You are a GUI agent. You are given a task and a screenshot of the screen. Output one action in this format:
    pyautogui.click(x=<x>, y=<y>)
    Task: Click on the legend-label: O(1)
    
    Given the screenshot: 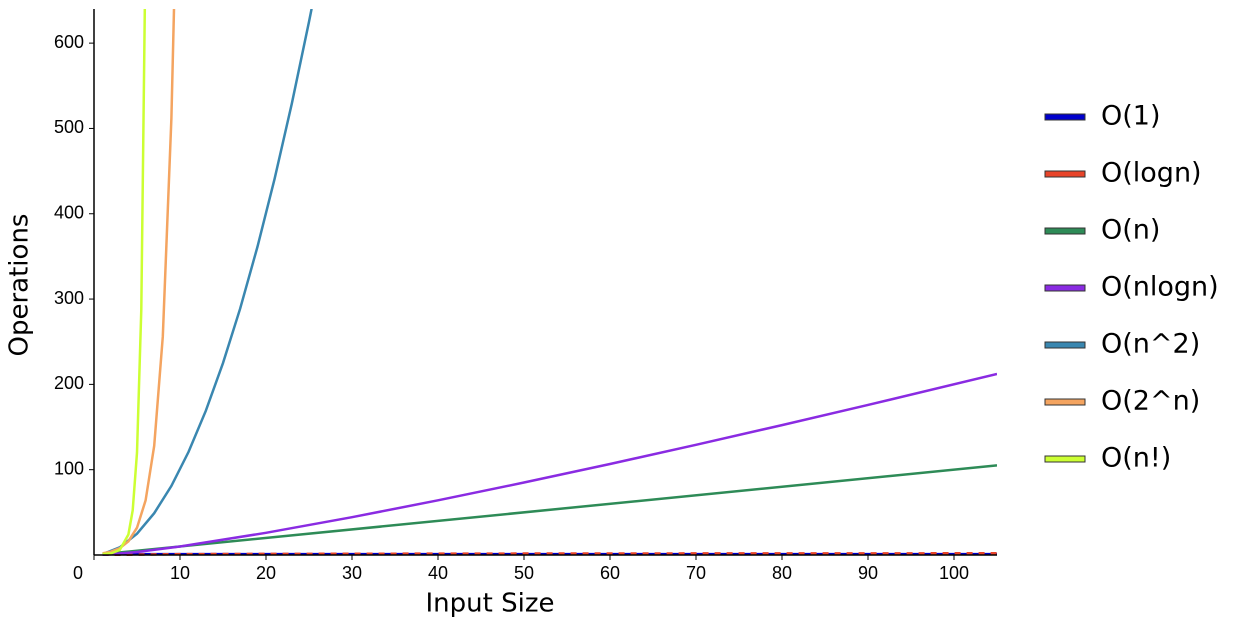 What is the action you would take?
    pyautogui.click(x=1131, y=116)
    